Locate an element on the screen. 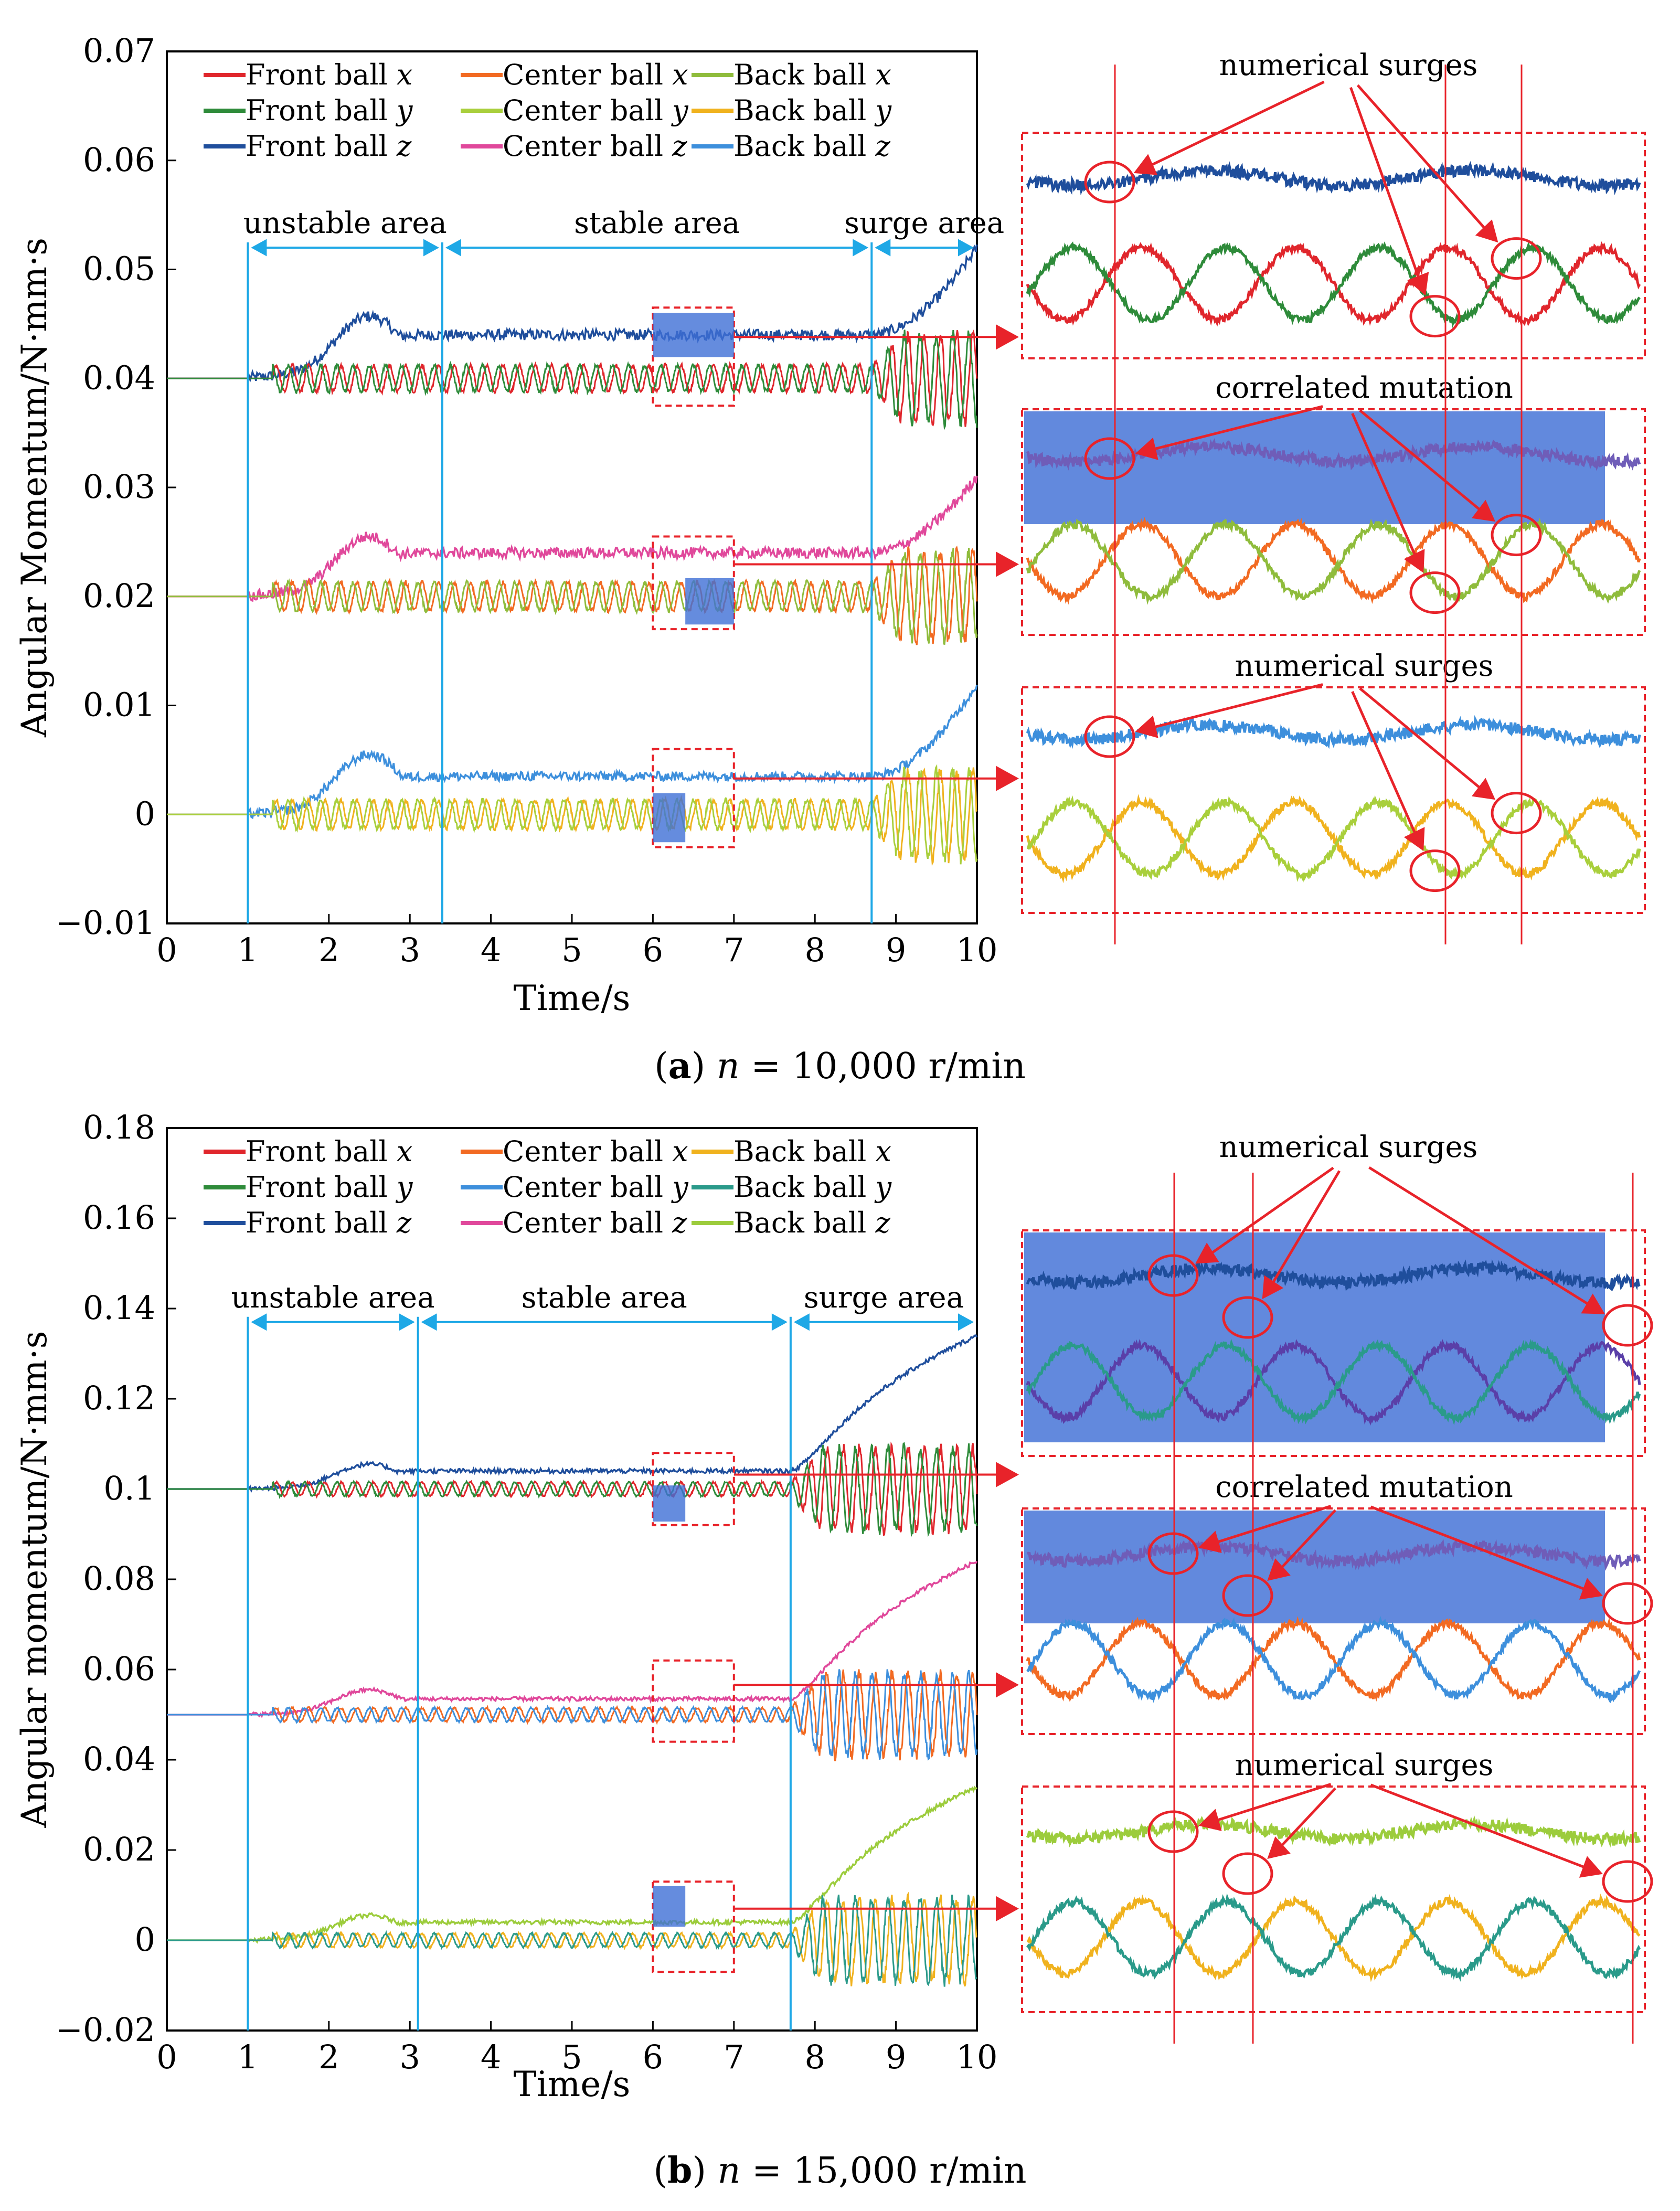 The height and width of the screenshot is (2211, 1680). caption-letter: b is located at coordinates (680, 2171).